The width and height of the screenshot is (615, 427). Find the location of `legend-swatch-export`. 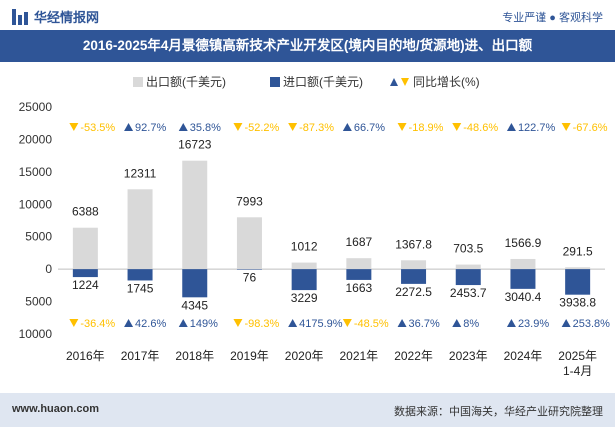

legend-swatch-export is located at coordinates (138, 82).